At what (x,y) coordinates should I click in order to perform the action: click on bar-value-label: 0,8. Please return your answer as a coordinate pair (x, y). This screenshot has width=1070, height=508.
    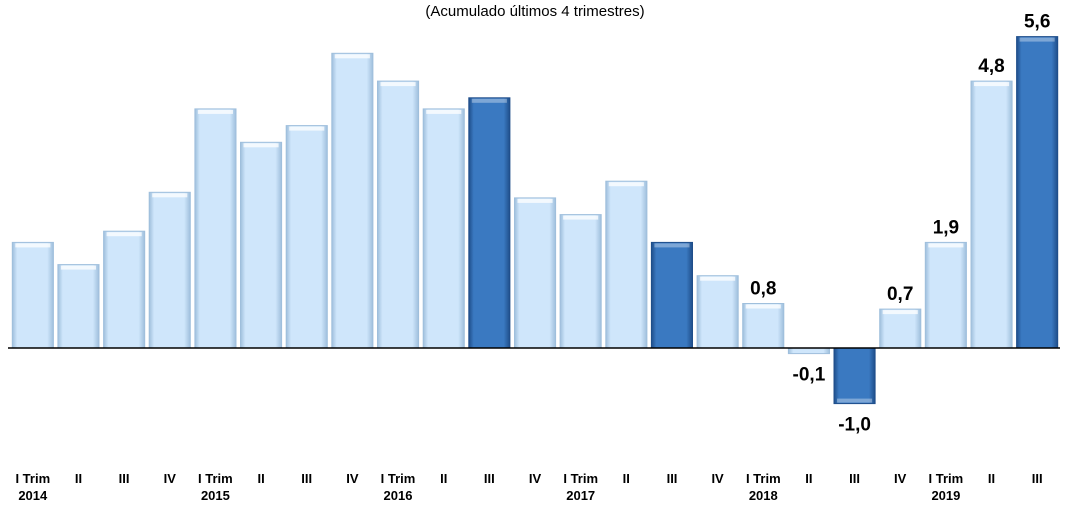
    Looking at the image, I should click on (763, 289).